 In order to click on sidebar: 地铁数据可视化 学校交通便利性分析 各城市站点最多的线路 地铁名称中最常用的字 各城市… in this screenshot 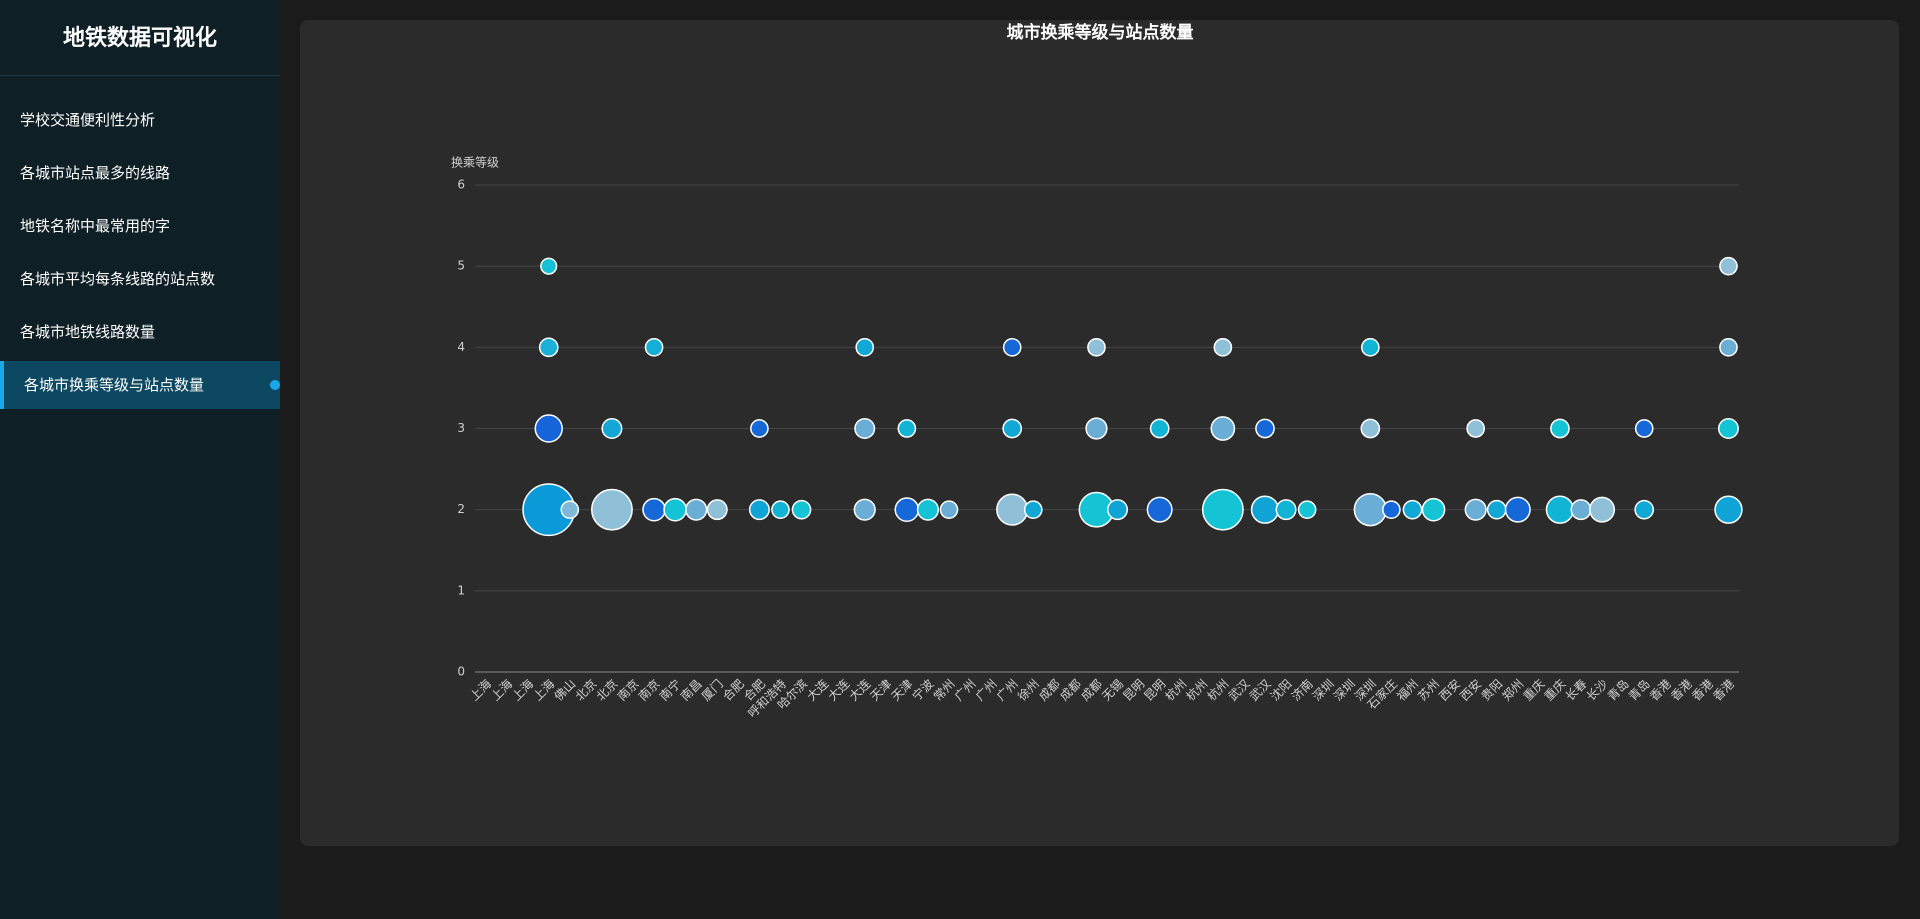, I will do `click(140, 459)`.